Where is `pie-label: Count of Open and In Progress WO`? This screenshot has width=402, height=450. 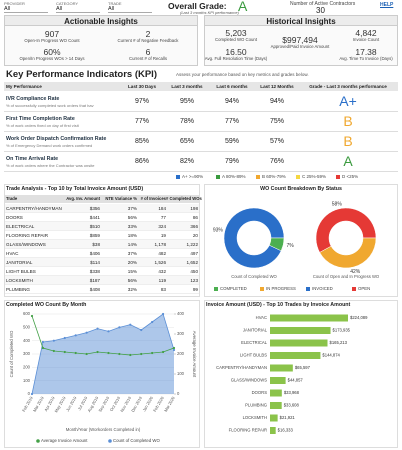
pie-label: Count of Open and In Progress WO is located at coordinates (346, 276).